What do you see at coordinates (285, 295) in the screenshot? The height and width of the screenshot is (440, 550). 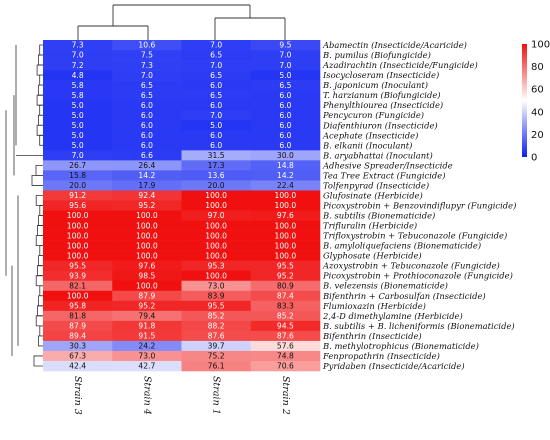 I see `cell-value-label: 87.4` at bounding box center [285, 295].